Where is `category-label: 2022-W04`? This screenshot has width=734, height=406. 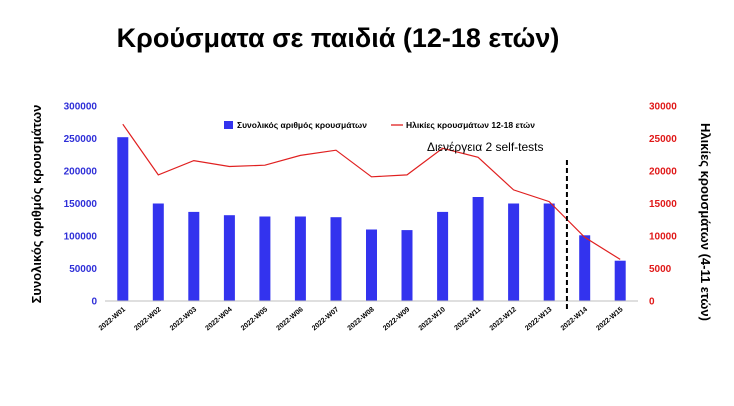 category-label: 2022-W04 is located at coordinates (218, 319).